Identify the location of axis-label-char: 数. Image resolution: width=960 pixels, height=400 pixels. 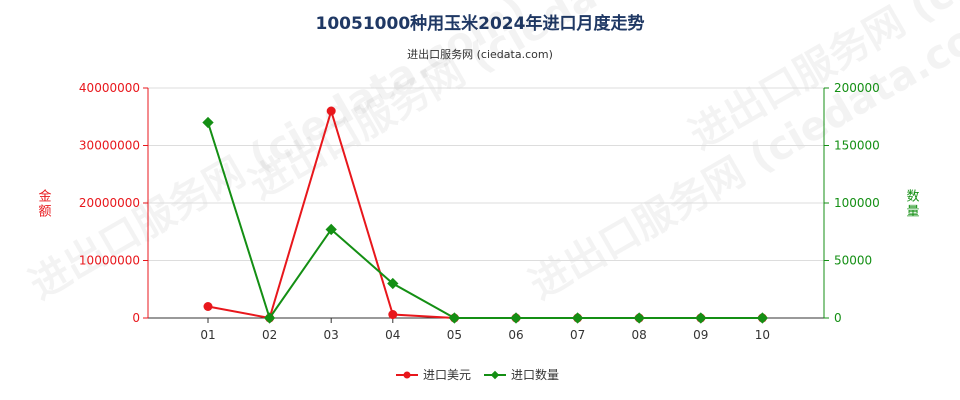
(912, 197).